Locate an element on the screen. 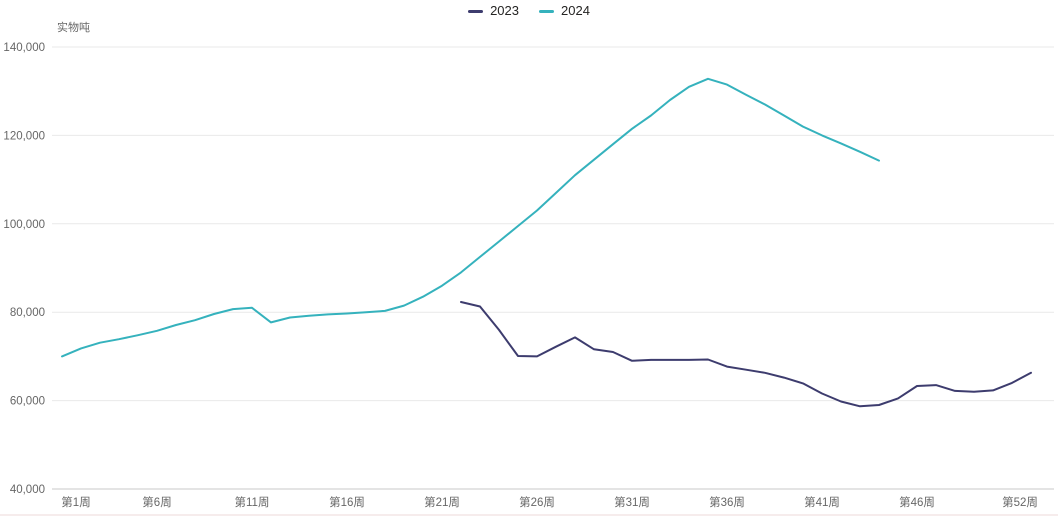  legend-item-2024: 2024 is located at coordinates (564, 11).